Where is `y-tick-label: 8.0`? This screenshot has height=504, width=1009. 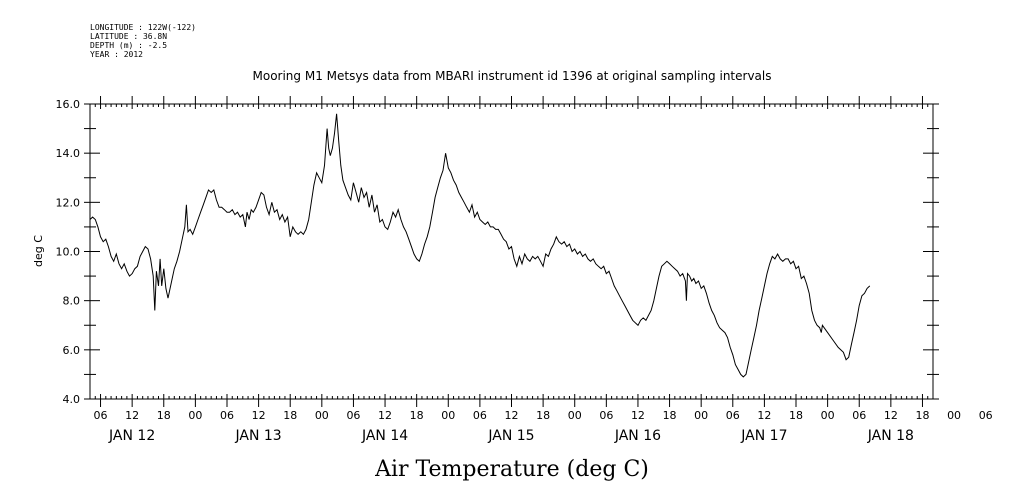 y-tick-label: 8.0 is located at coordinates (72, 301).